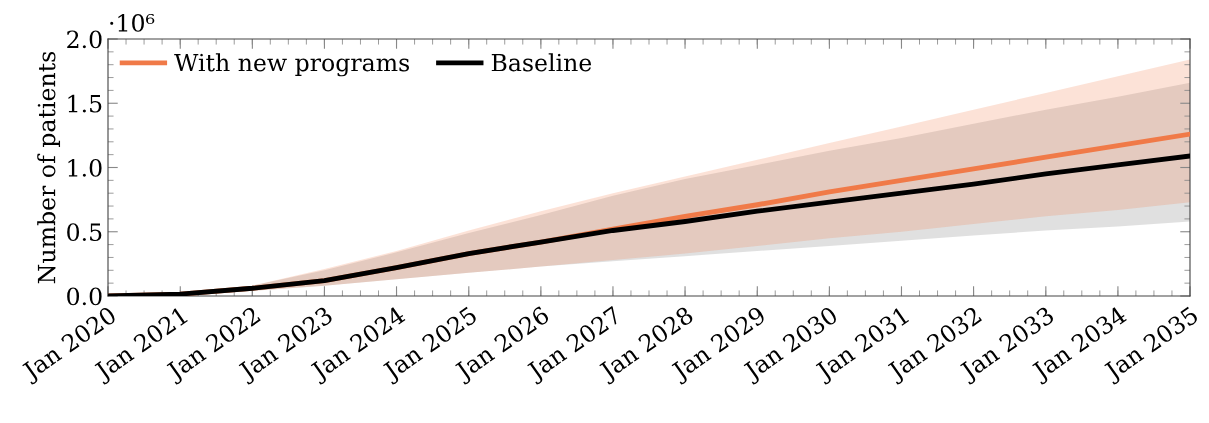  I want to click on y-tick-label: 0.0, so click(84, 296).